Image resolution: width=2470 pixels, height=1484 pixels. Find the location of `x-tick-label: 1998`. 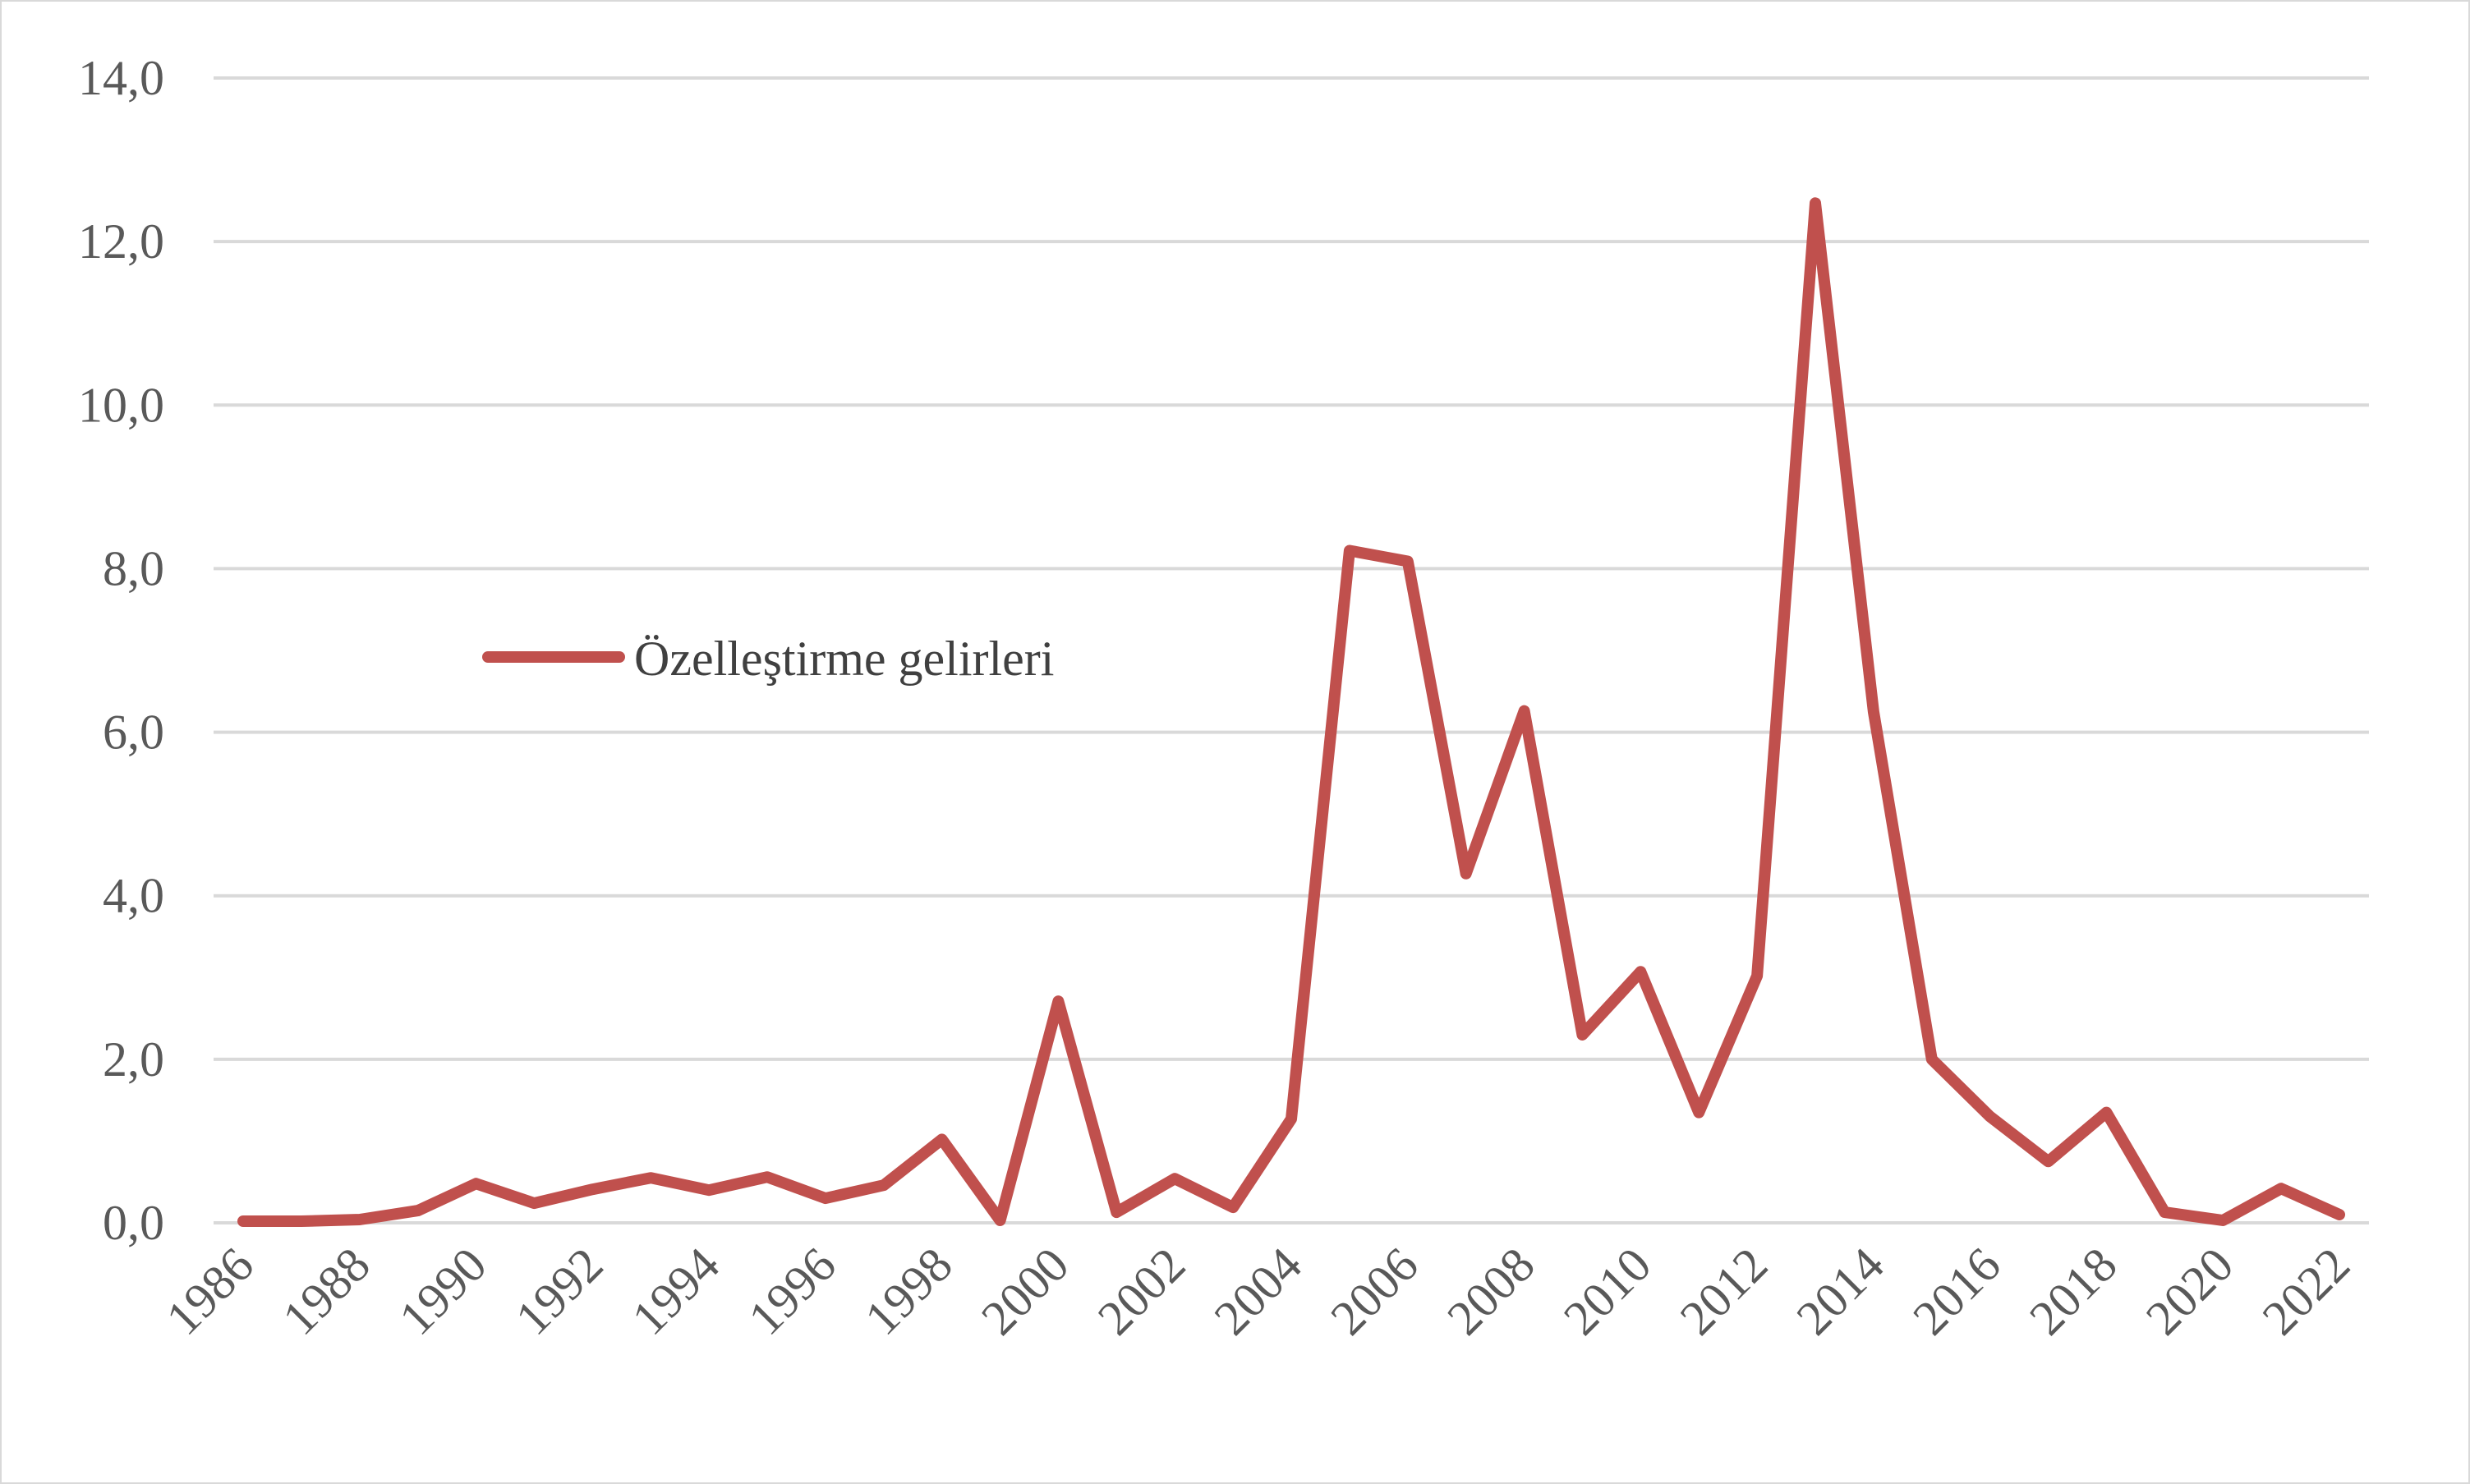

x-tick-label: 1998 is located at coordinates (908, 1292).